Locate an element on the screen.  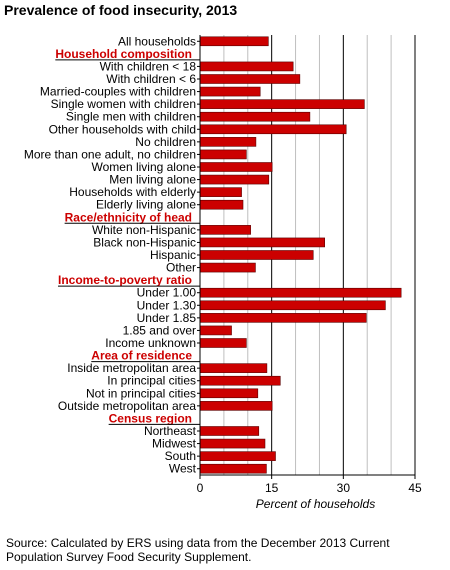
category-label: In principal cities is located at coordinates (151, 381).